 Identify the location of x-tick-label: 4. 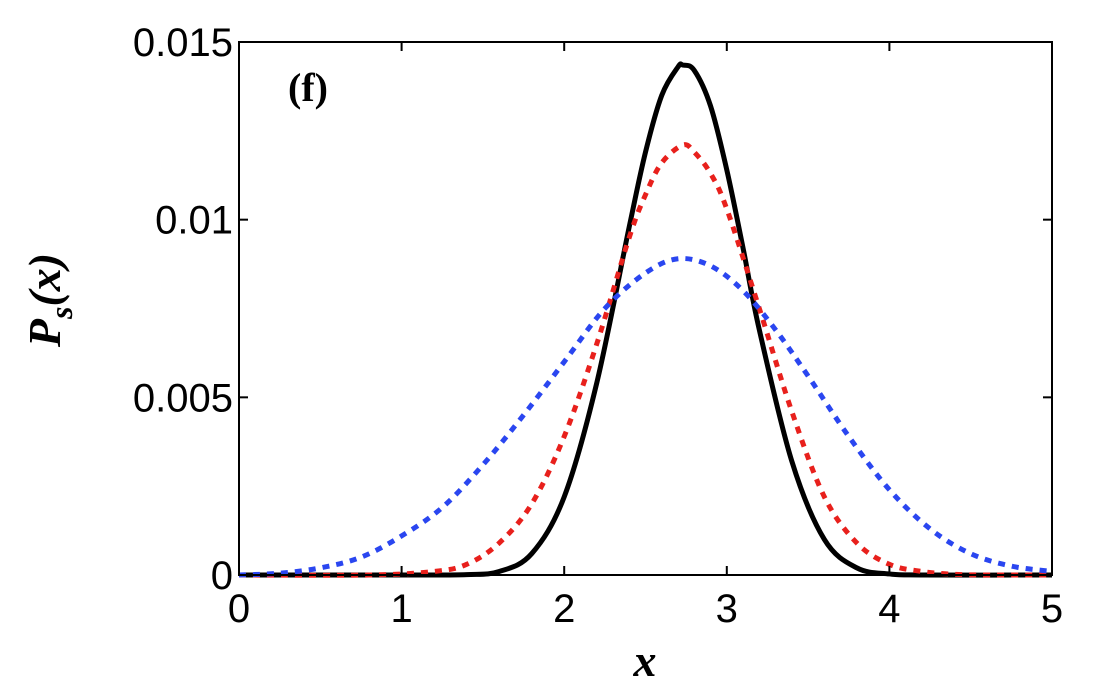
(889, 609).